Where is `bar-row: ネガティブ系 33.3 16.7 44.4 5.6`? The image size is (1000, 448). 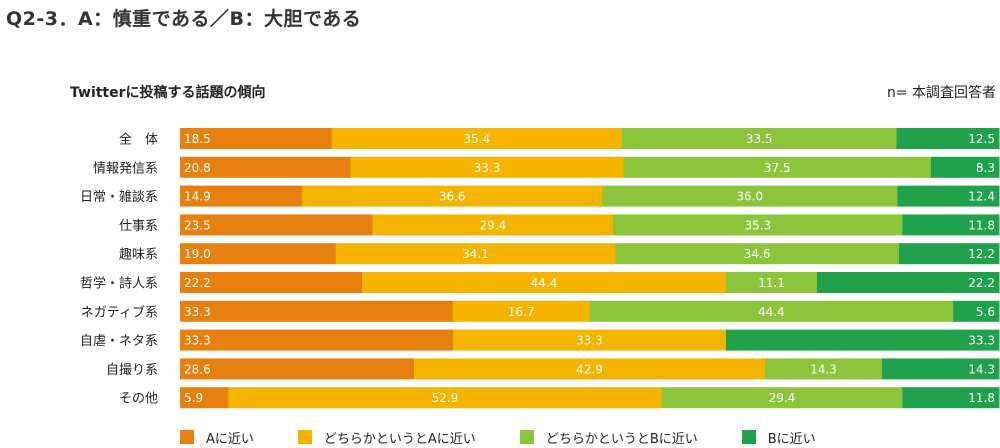
bar-row: ネガティブ系 33.3 16.7 44.4 5.6 is located at coordinates (540, 311).